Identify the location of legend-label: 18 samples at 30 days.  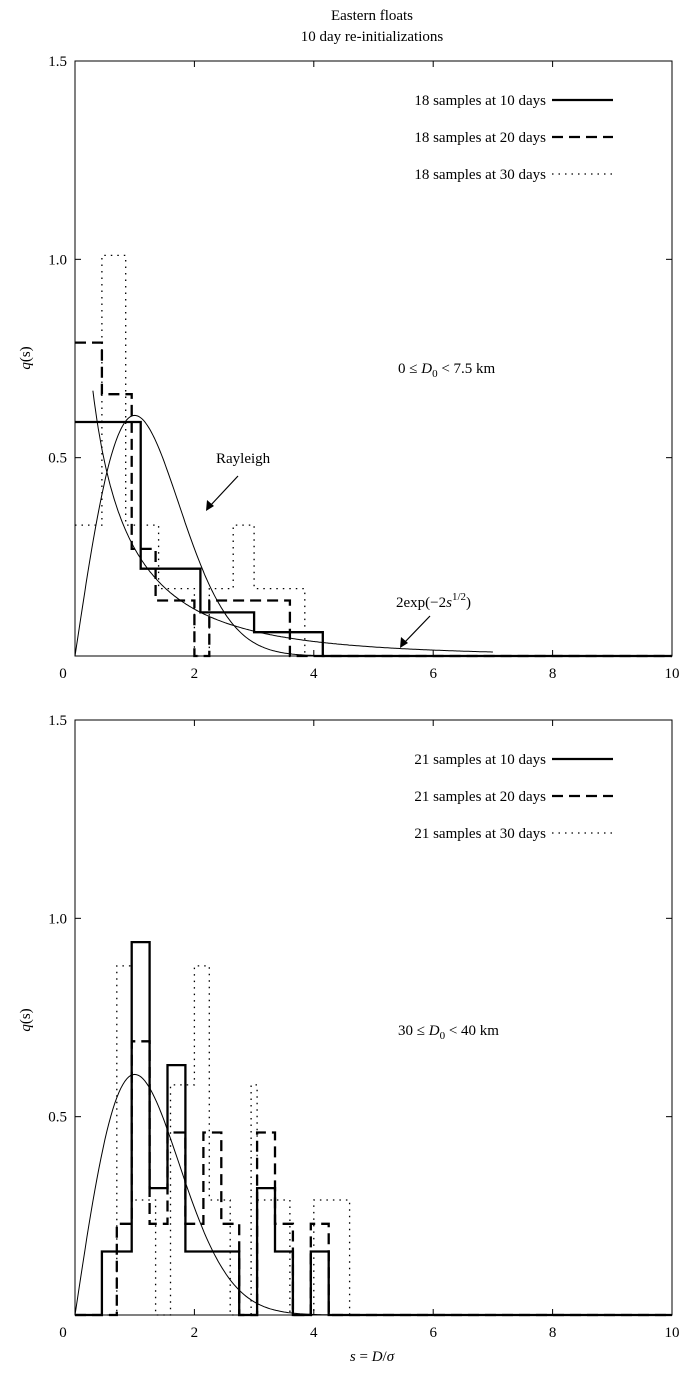
(480, 175).